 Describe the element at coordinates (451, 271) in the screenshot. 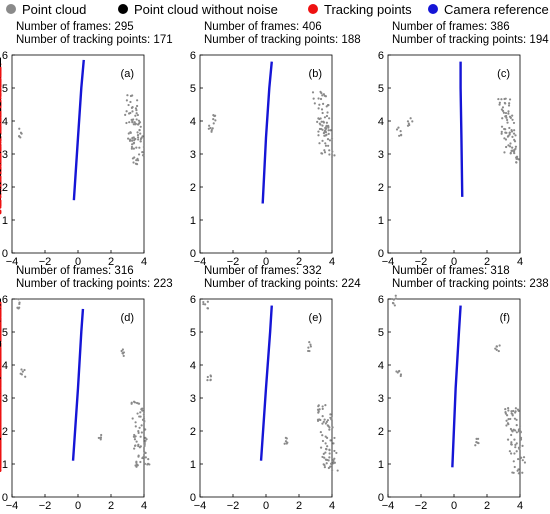

I see `panel-title-line: Number of frames: 318` at that location.